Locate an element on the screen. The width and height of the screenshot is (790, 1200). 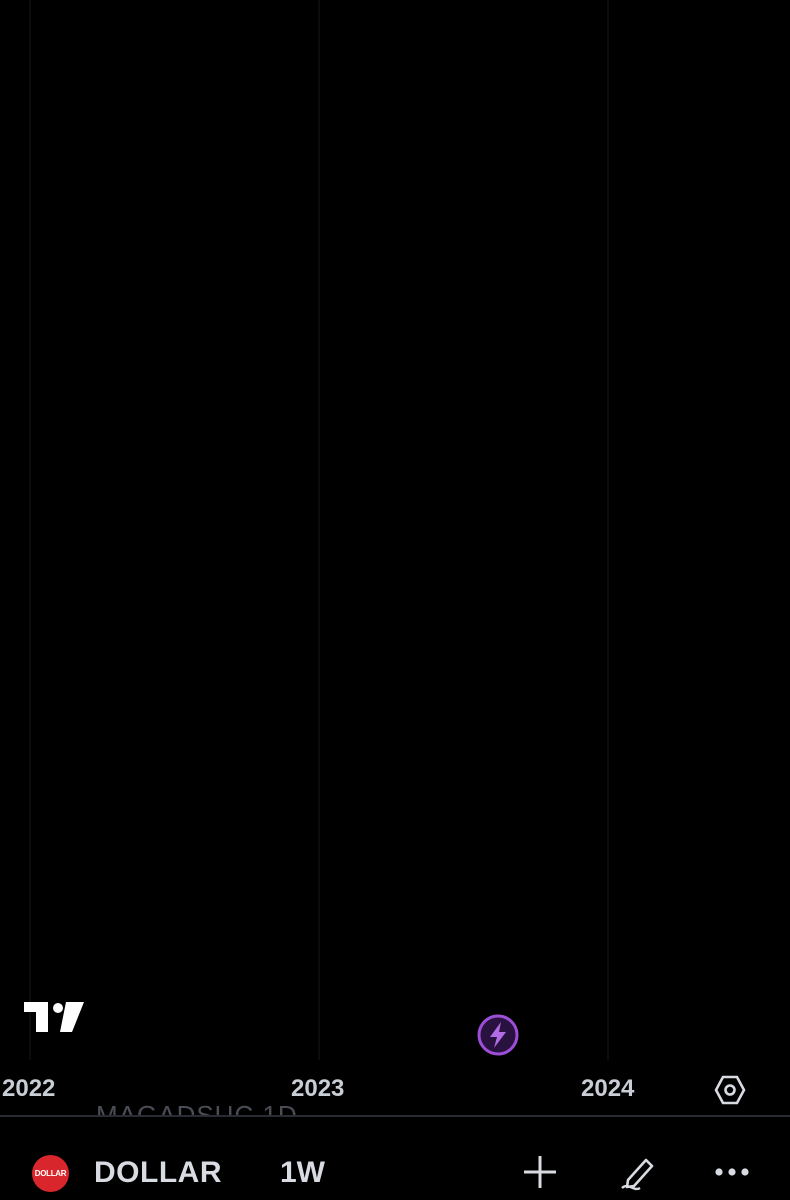
symbol-logo: DOLLAR is located at coordinates (50, 1173).